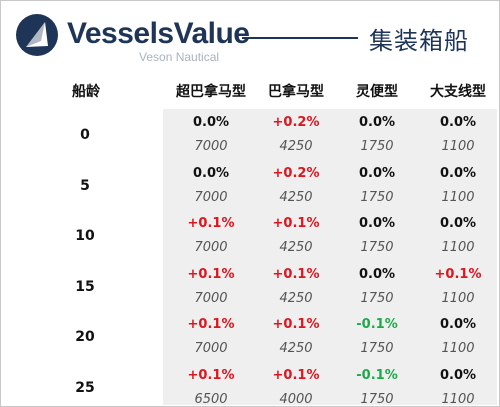 This screenshot has width=500, height=407. Describe the element at coordinates (85, 337) in the screenshot. I see `age-label: 20` at that location.